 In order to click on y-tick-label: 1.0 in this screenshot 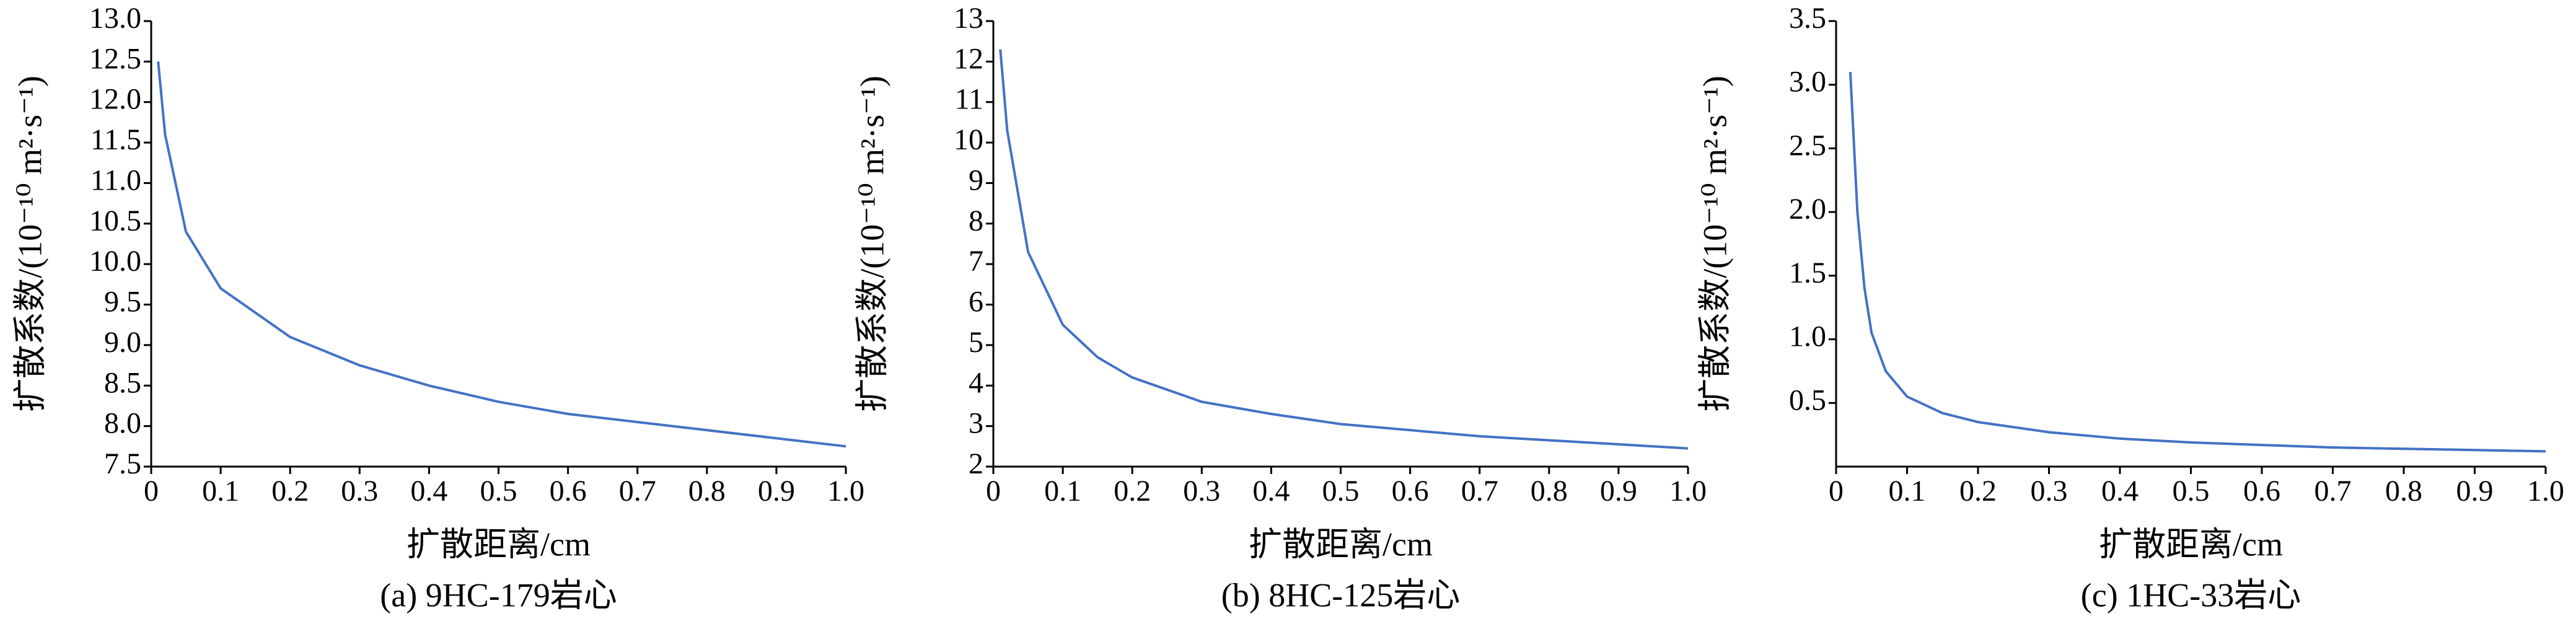, I will do `click(1808, 337)`.